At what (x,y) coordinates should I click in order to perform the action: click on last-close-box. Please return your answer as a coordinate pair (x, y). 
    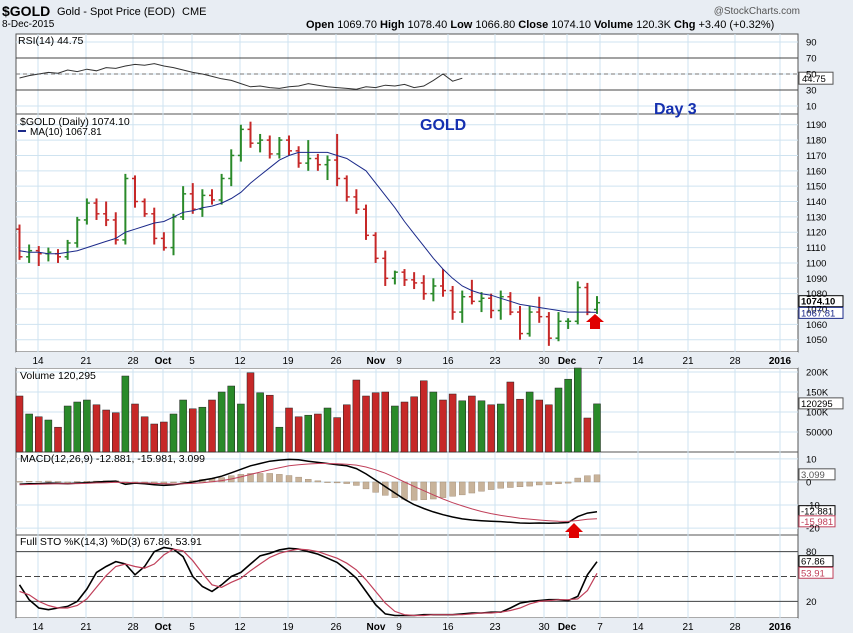
    Looking at the image, I should click on (821, 301).